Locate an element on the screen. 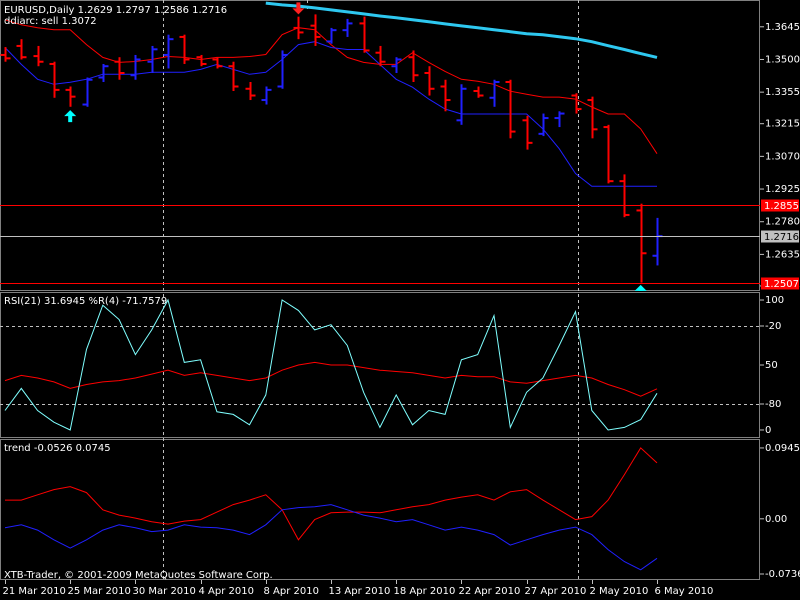 The image size is (800, 600). panel-title: RSI(21) 31.6945 %R(4) -71.7579 is located at coordinates (85, 301).